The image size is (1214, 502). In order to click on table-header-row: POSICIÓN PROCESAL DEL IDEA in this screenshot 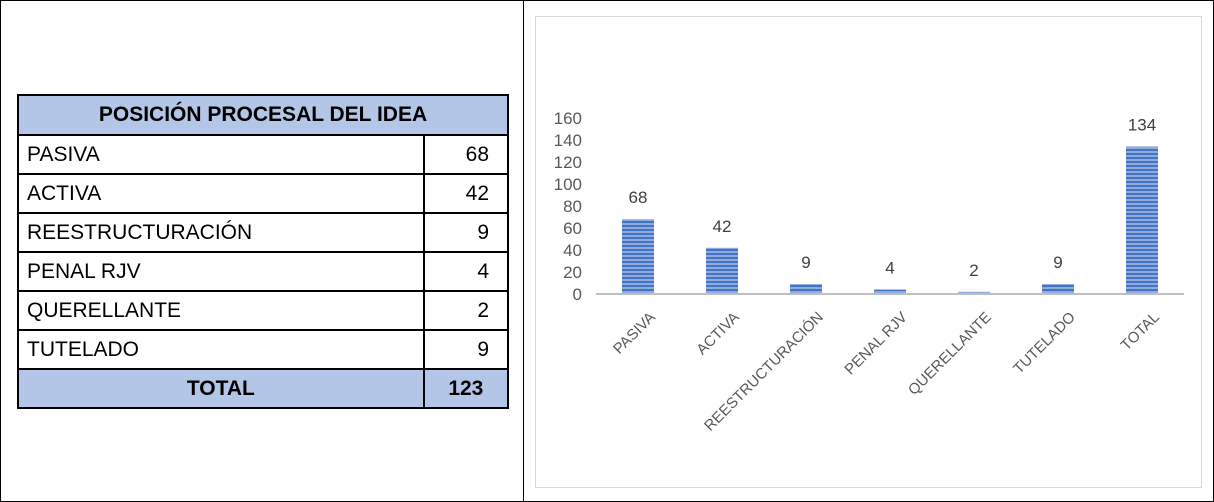, I will do `click(263, 115)`.